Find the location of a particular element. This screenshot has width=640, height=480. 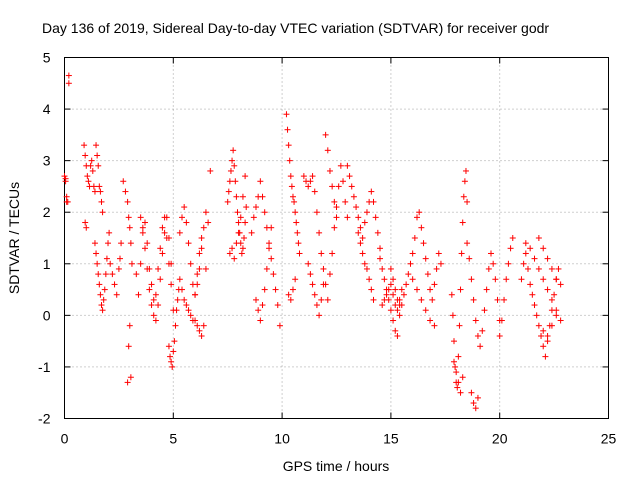

y-axis-label: SDTVAR / TECUs is located at coordinates (14, 238).